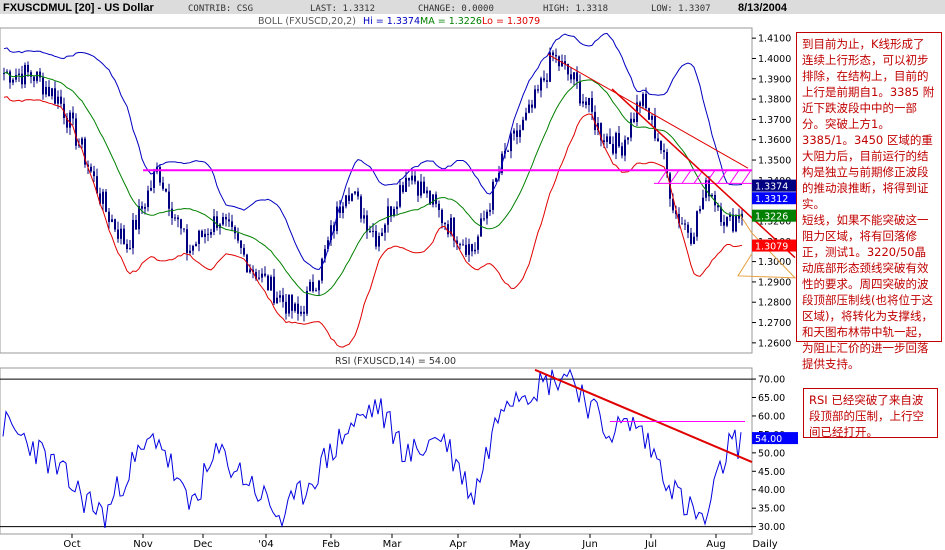 The width and height of the screenshot is (945, 550). Describe the element at coordinates (774, 100) in the screenshot. I see `price-tick-label: 1.3800` at that location.